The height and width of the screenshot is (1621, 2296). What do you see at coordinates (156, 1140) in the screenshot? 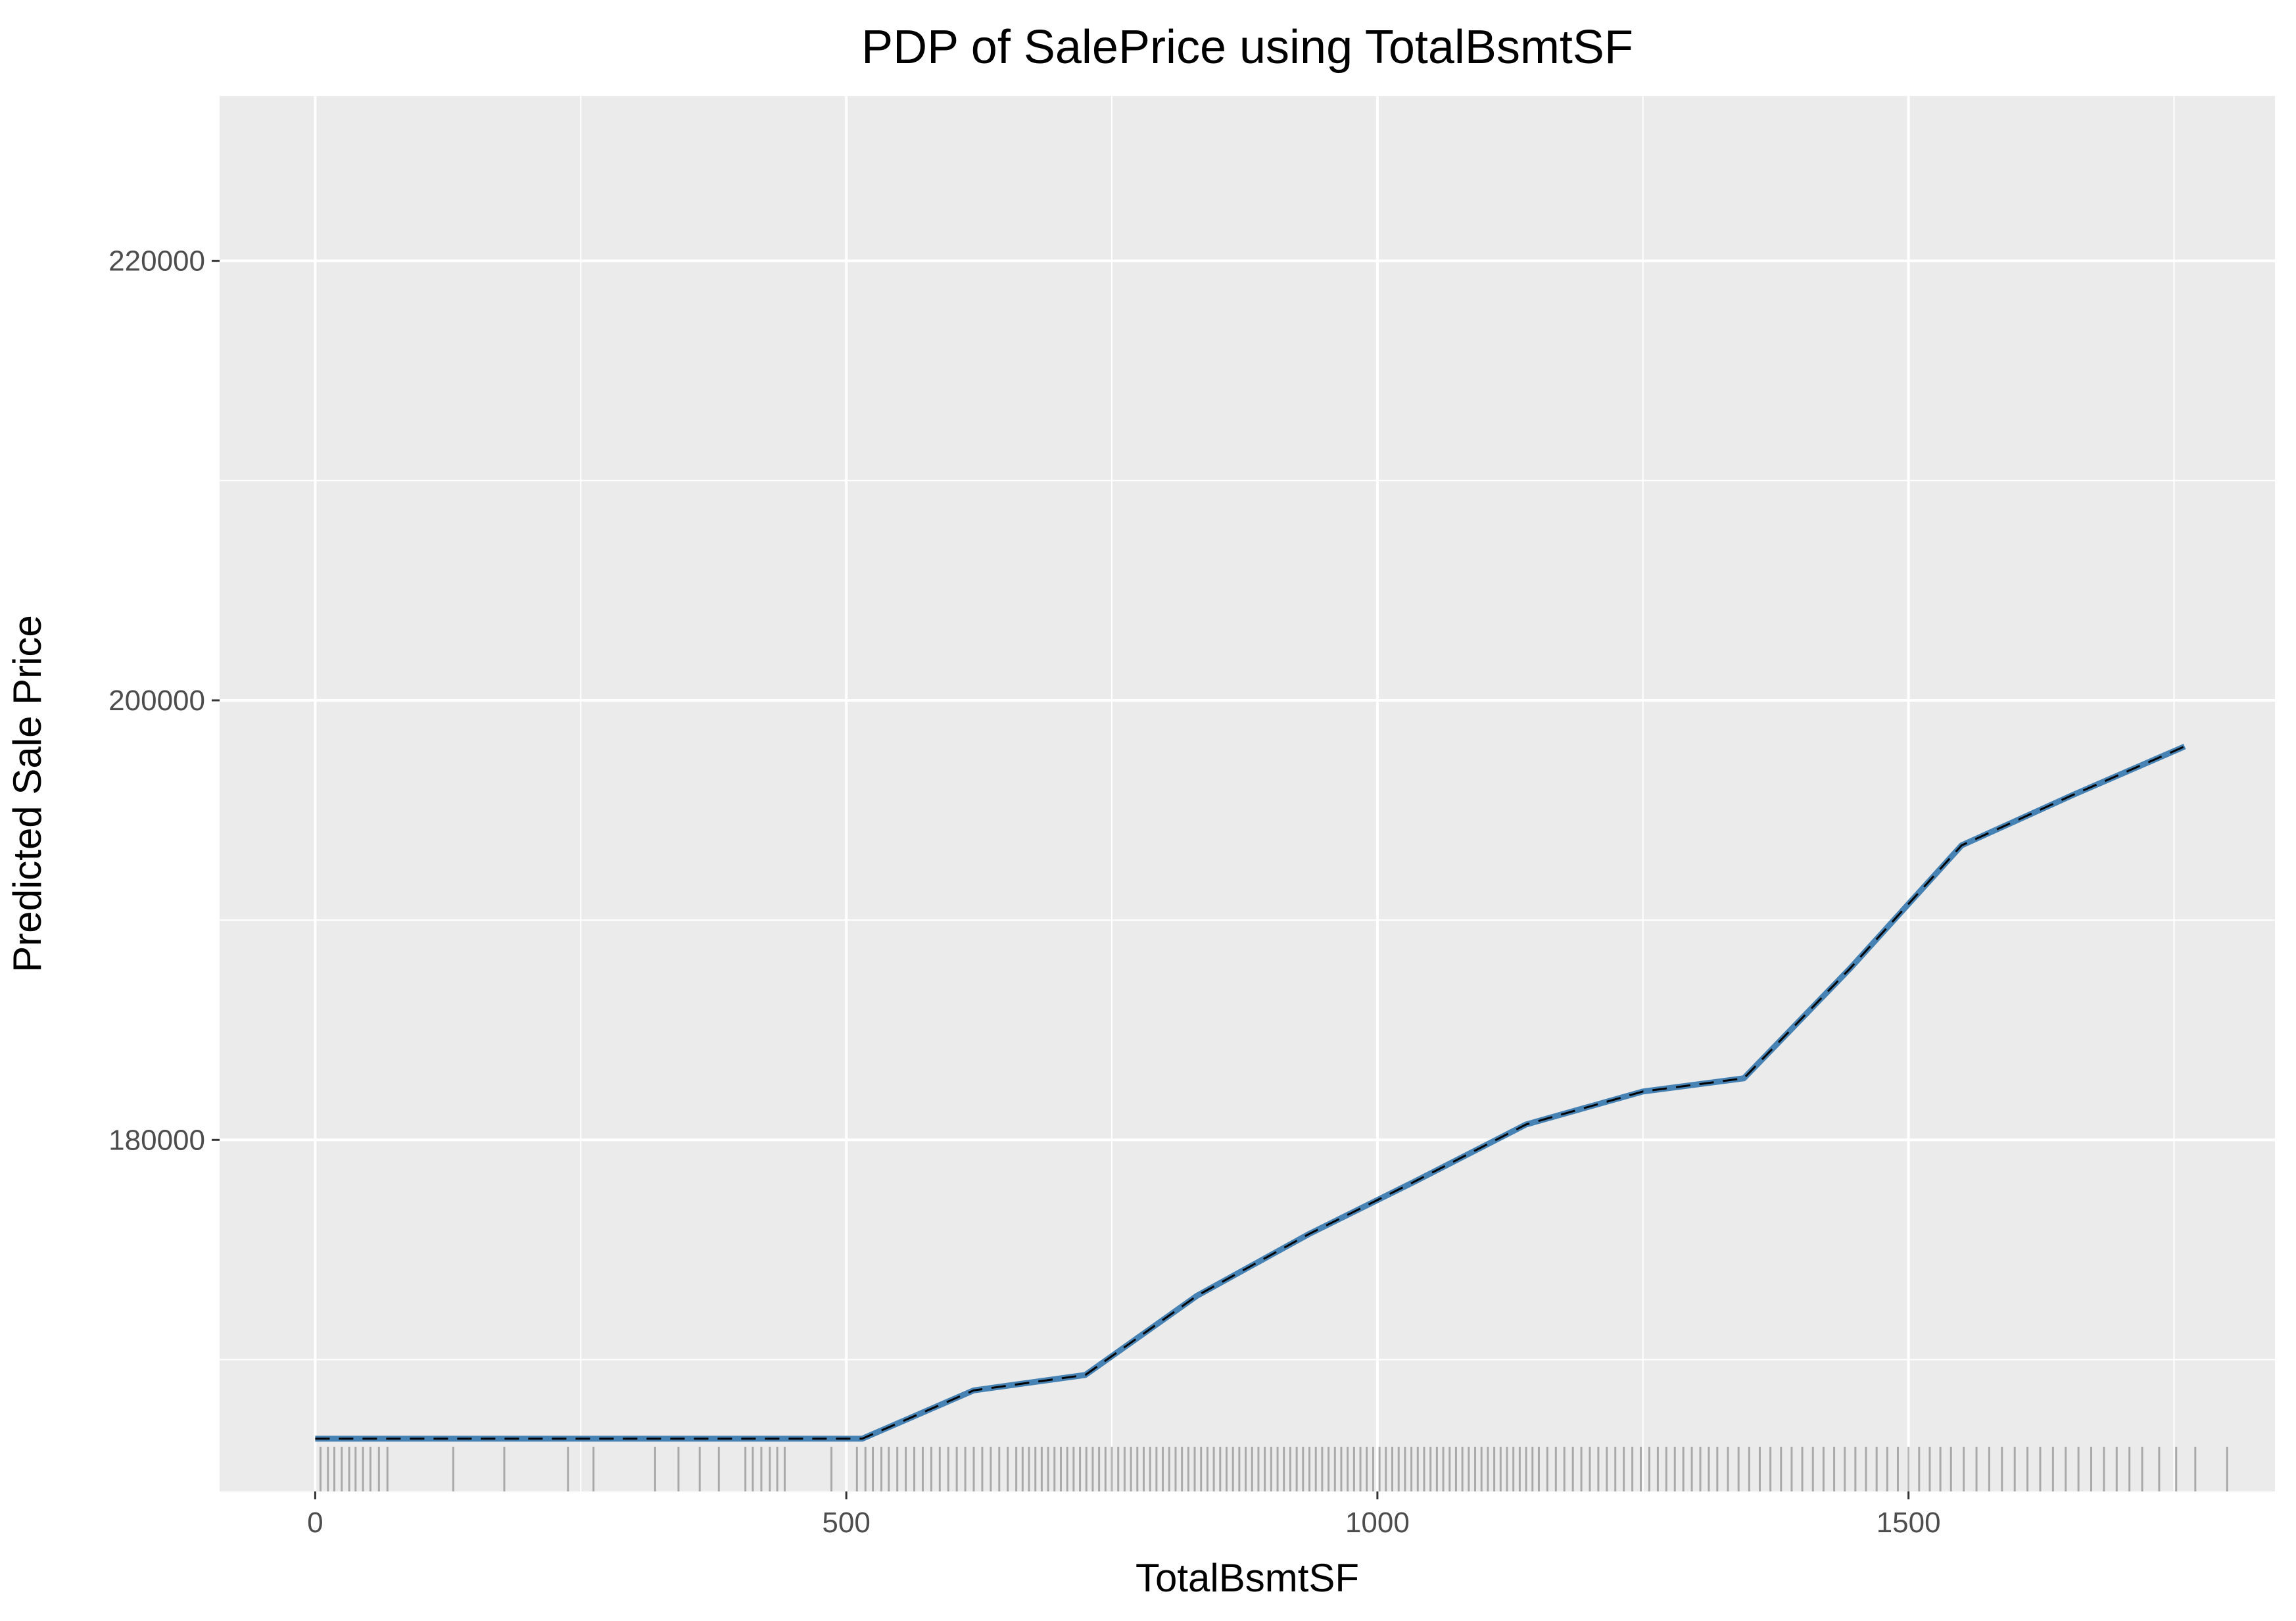
I see `y-tick-label: 180000` at bounding box center [156, 1140].